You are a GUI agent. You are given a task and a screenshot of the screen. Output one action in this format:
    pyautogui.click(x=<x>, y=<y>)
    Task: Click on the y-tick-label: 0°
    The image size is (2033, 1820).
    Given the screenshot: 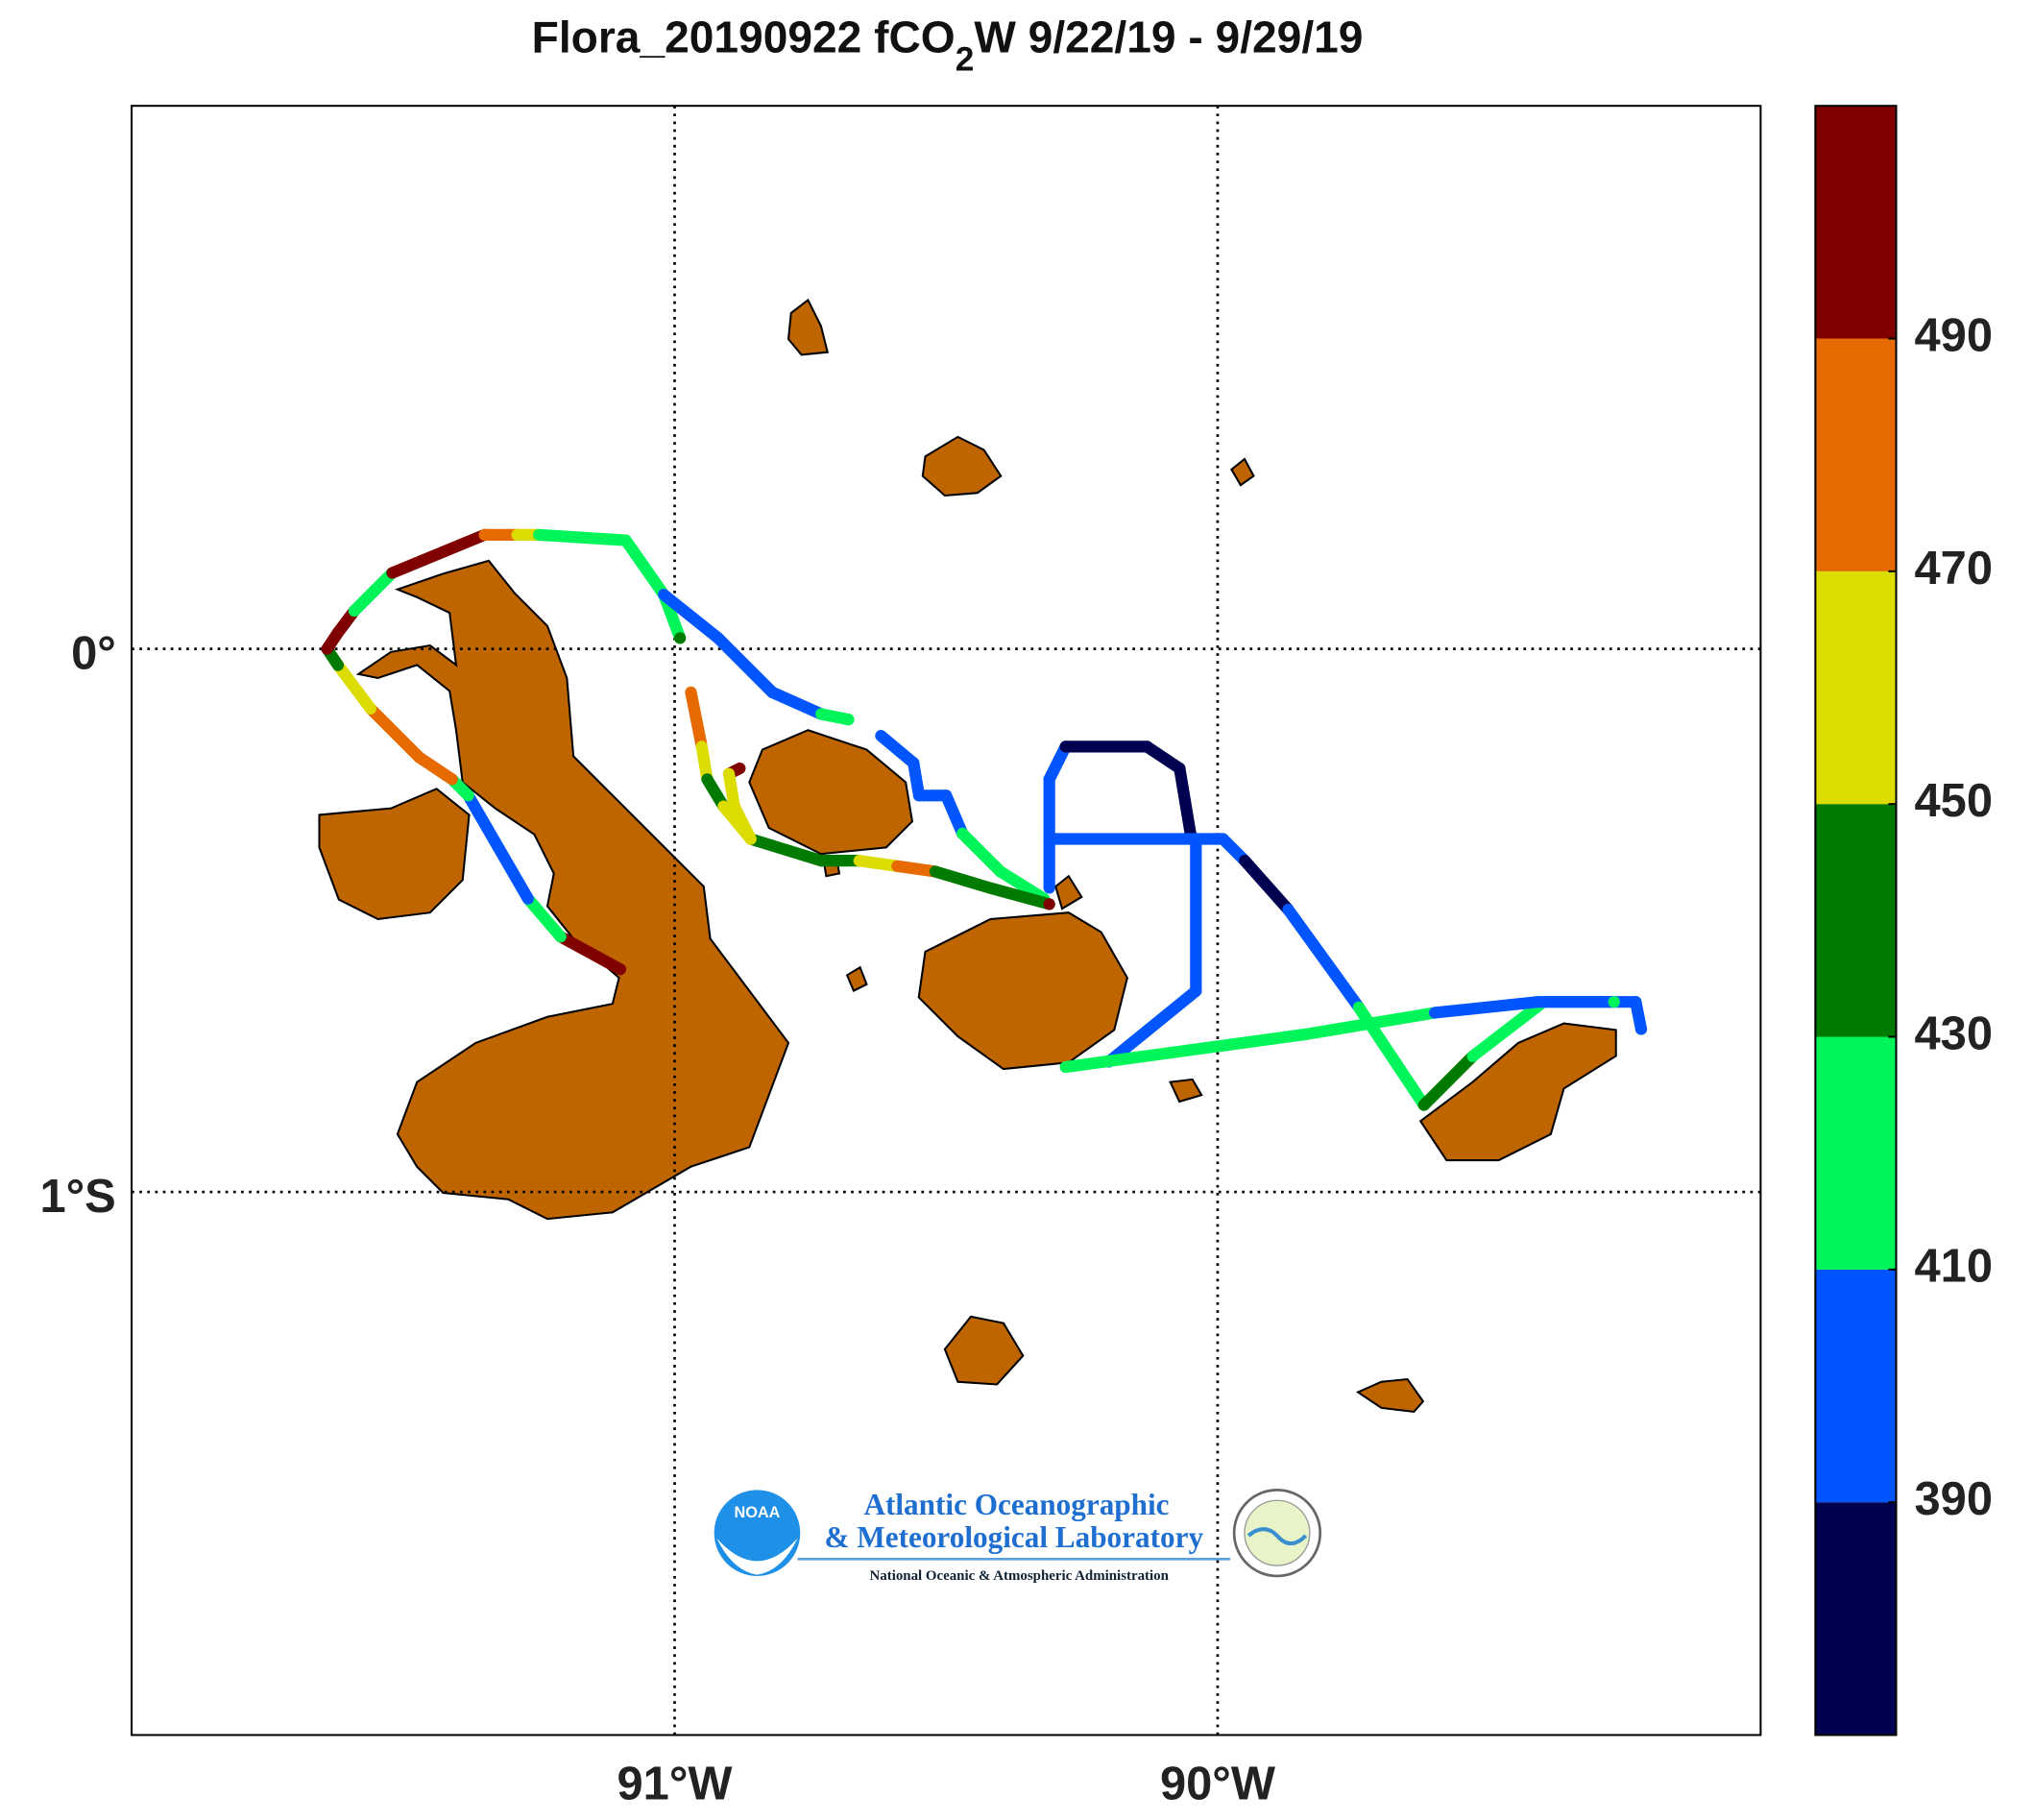 What is the action you would take?
    pyautogui.click(x=93, y=654)
    